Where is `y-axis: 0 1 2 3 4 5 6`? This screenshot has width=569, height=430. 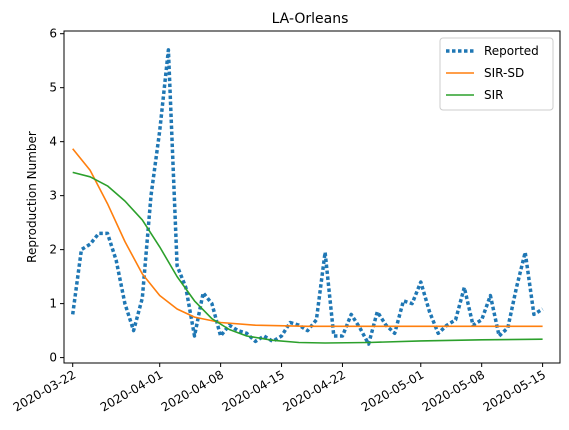
y-axis: 0 1 2 3 4 5 6 is located at coordinates (56, 196).